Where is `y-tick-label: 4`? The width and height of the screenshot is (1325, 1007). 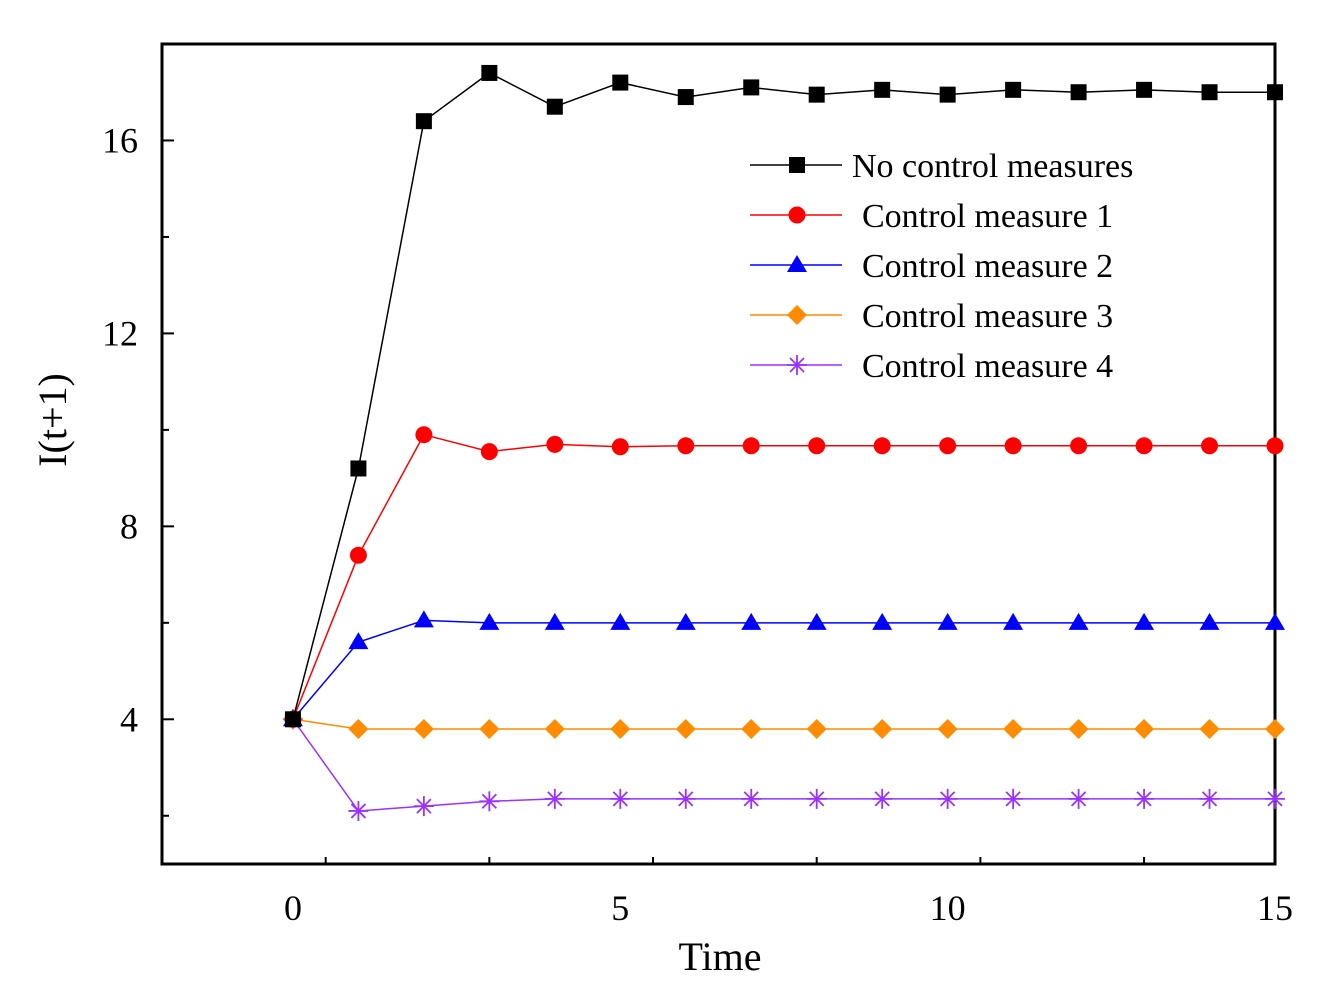 y-tick-label: 4 is located at coordinates (129, 719).